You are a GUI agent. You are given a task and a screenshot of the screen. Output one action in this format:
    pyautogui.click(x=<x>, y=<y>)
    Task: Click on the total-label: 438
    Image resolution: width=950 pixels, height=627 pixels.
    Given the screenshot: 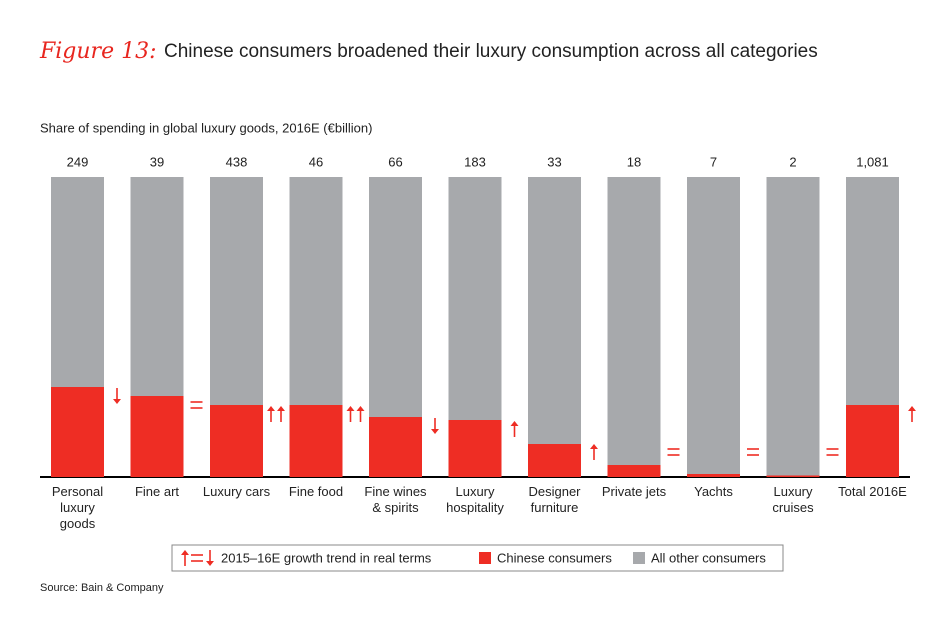 What is the action you would take?
    pyautogui.click(x=237, y=161)
    